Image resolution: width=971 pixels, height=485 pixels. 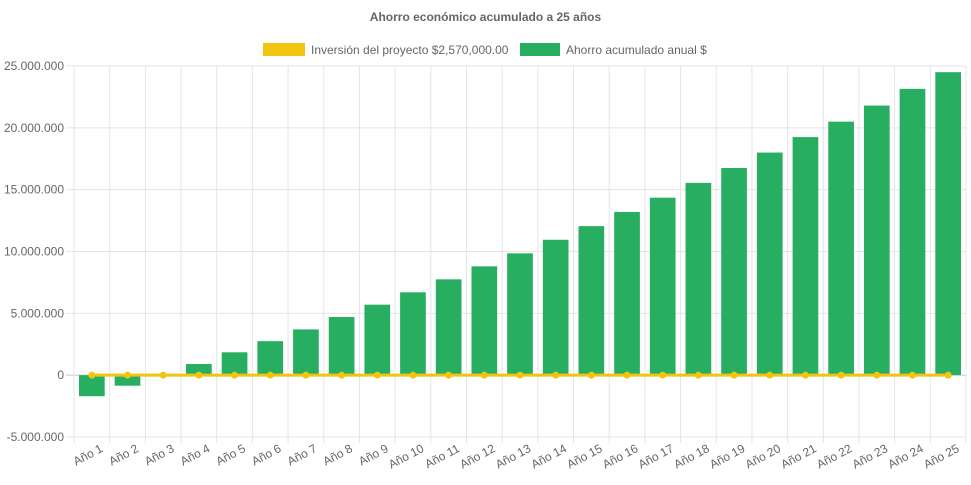 I want to click on x-tick-label: Año 9, so click(x=373, y=454).